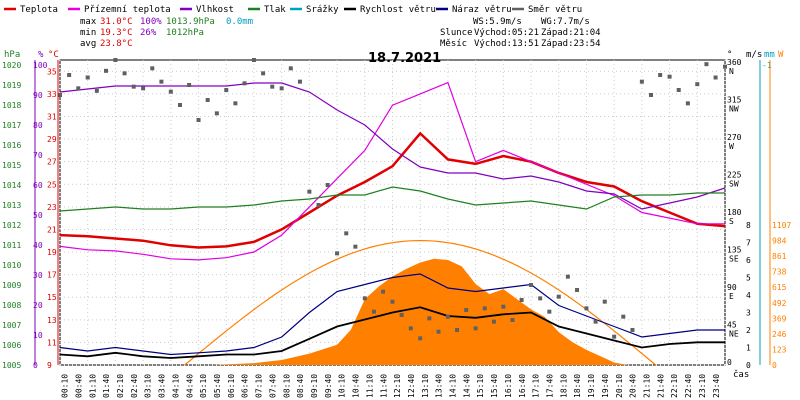 This screenshot has width=800, height=400. Describe the element at coordinates (12, 55) in the screenshot. I see `unit-hpa: hPa` at that location.